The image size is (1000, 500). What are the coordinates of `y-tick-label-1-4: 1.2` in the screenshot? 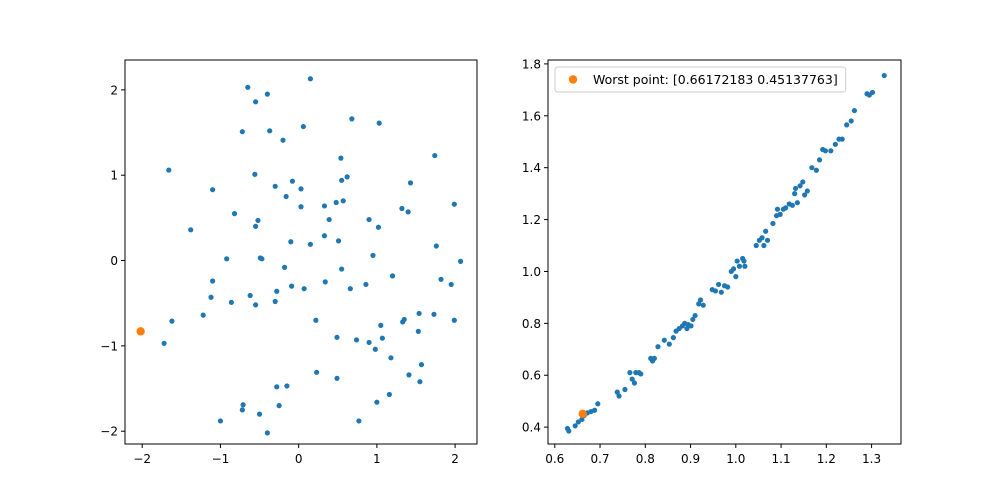 It's located at (531, 220).